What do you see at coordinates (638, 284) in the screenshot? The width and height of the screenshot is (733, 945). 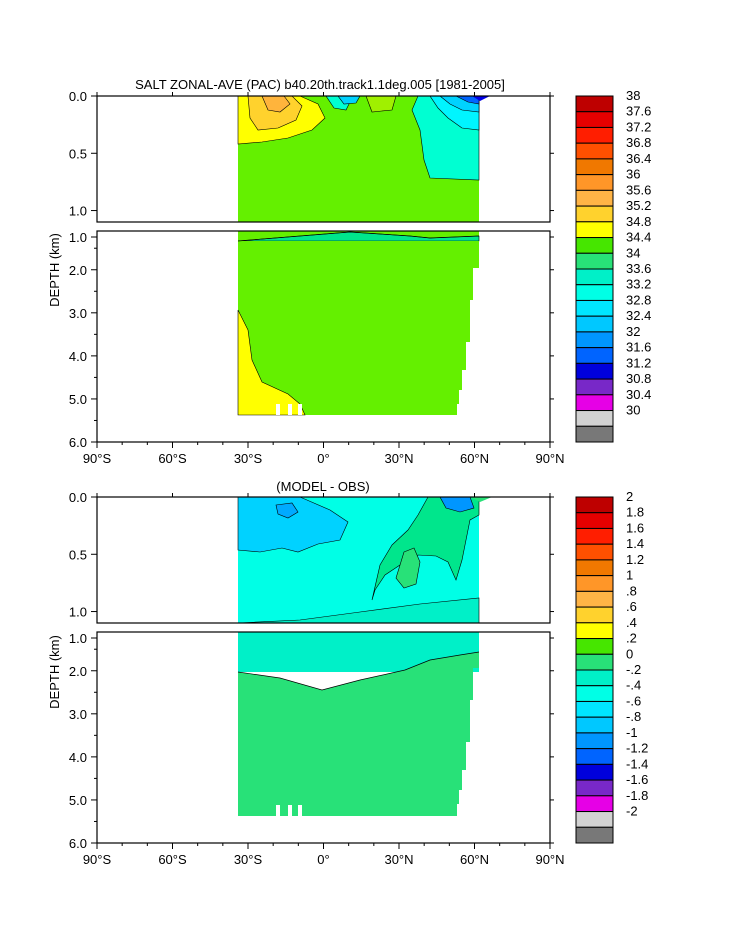 I see `colorbar-label: 33.2` at bounding box center [638, 284].